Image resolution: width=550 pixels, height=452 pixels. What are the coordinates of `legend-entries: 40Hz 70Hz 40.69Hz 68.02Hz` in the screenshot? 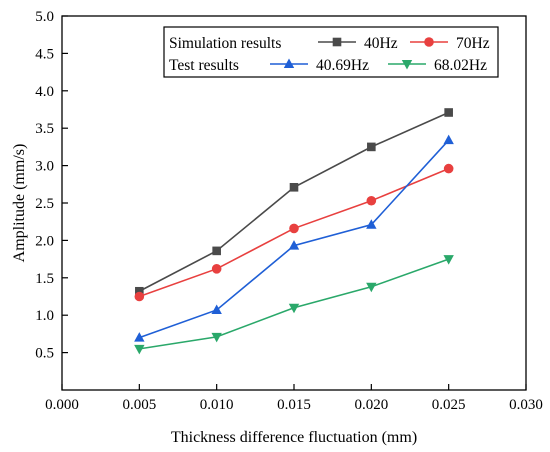 It's located at (380, 54).